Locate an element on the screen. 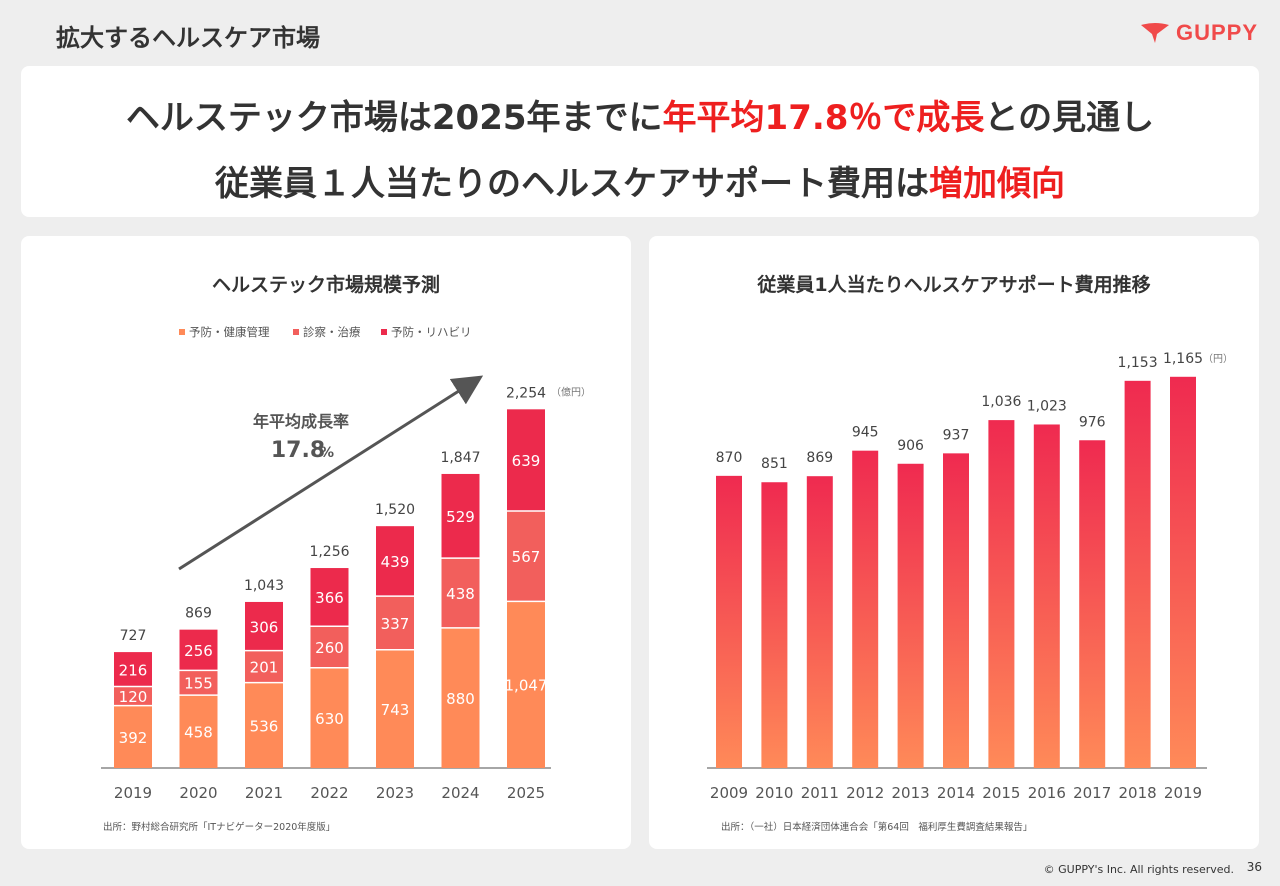  data-label: 155 is located at coordinates (198, 684).